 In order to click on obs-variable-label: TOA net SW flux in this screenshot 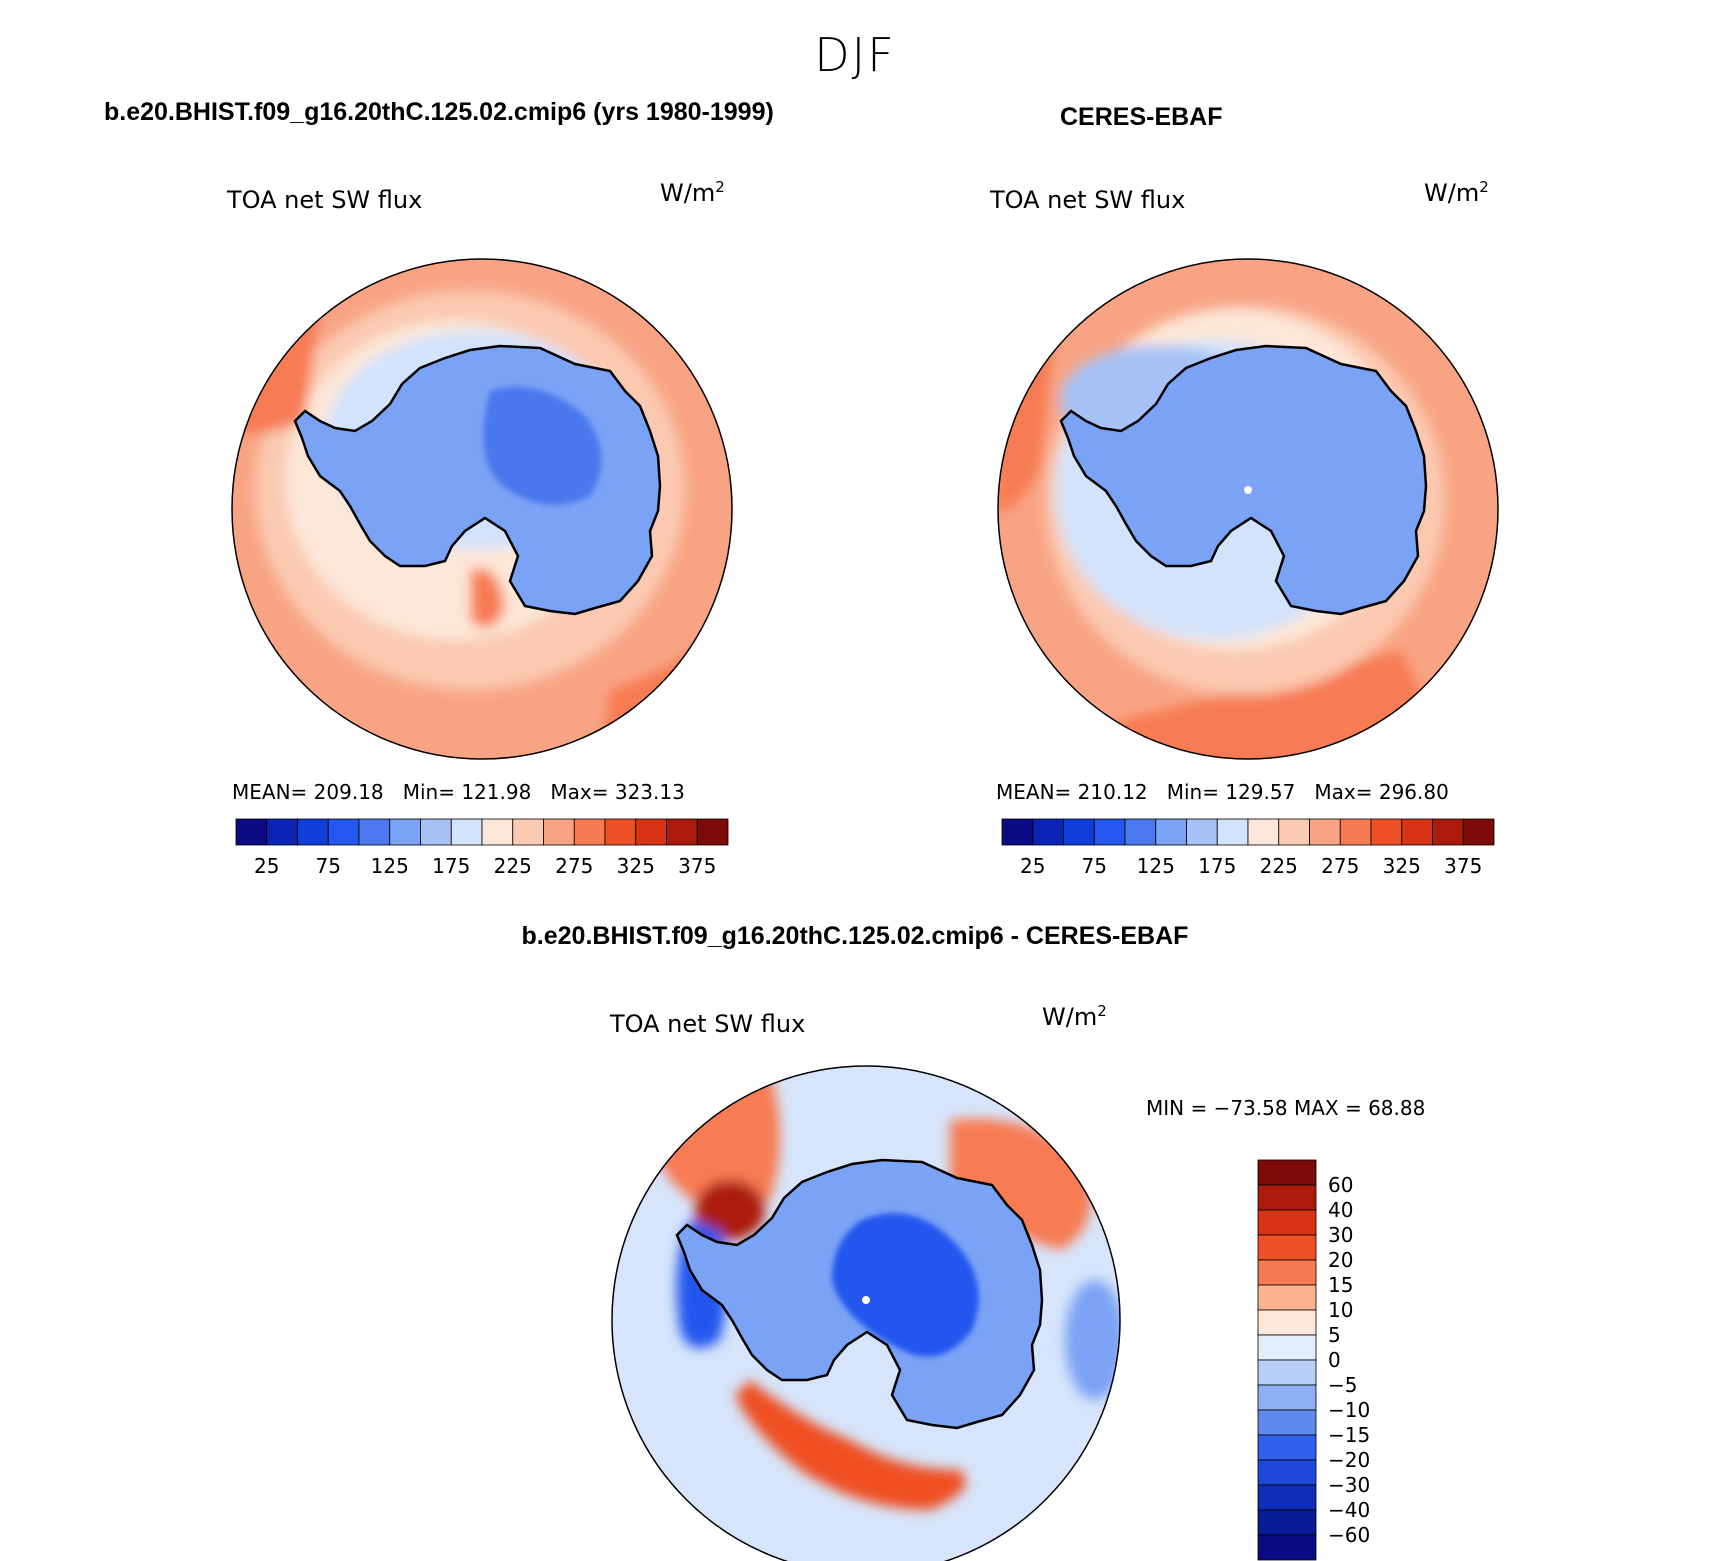, I will do `click(1088, 200)`.